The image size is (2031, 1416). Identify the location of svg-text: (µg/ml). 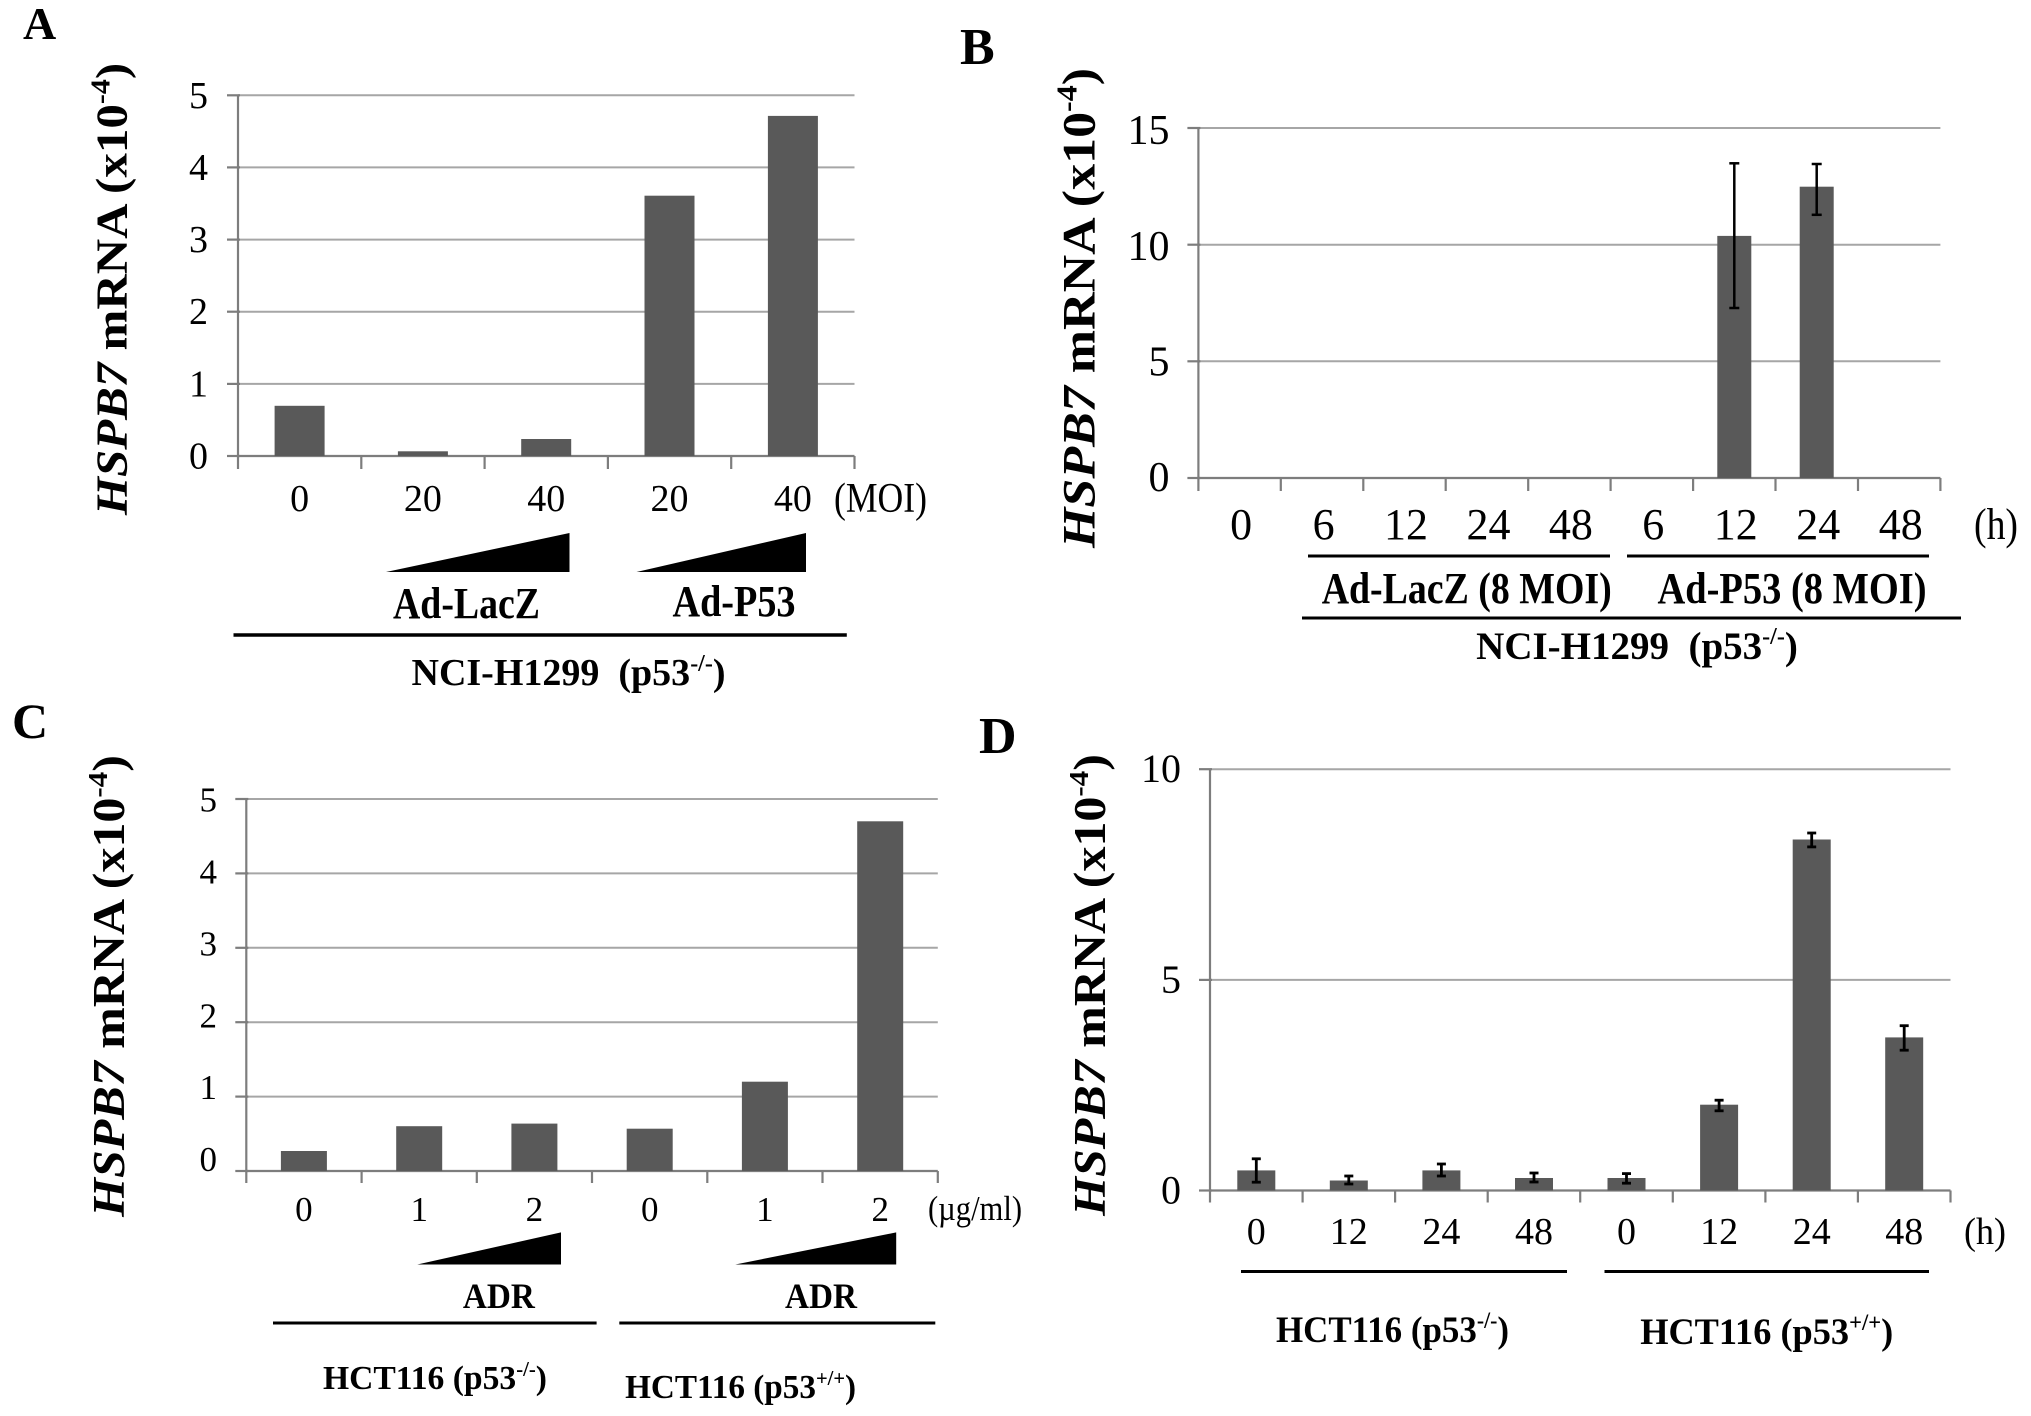
(975, 1208).